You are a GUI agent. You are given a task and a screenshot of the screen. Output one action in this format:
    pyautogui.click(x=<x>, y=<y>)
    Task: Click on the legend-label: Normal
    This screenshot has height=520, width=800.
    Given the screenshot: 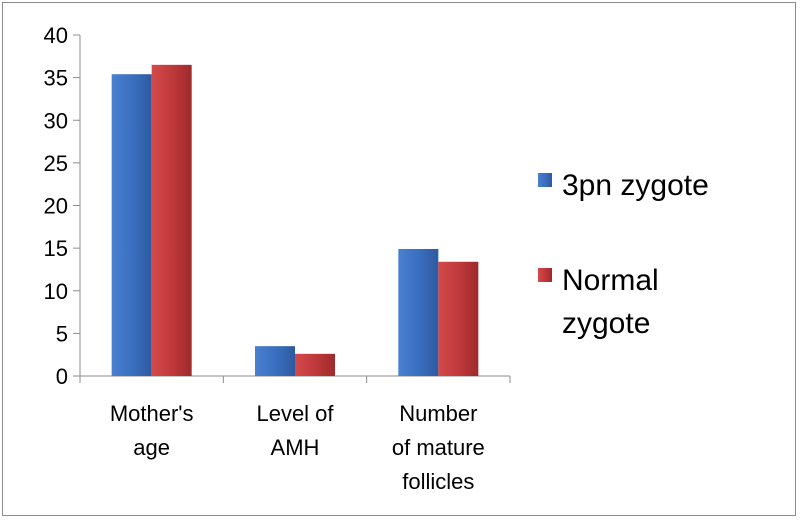 What is the action you would take?
    pyautogui.click(x=610, y=280)
    